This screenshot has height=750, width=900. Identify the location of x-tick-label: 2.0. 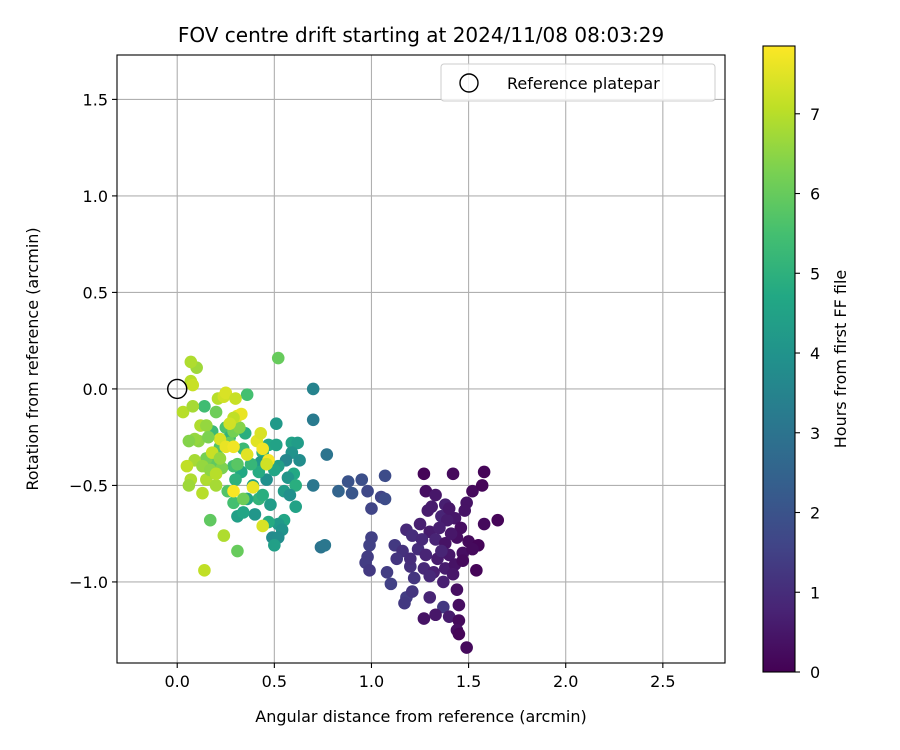
(565, 681).